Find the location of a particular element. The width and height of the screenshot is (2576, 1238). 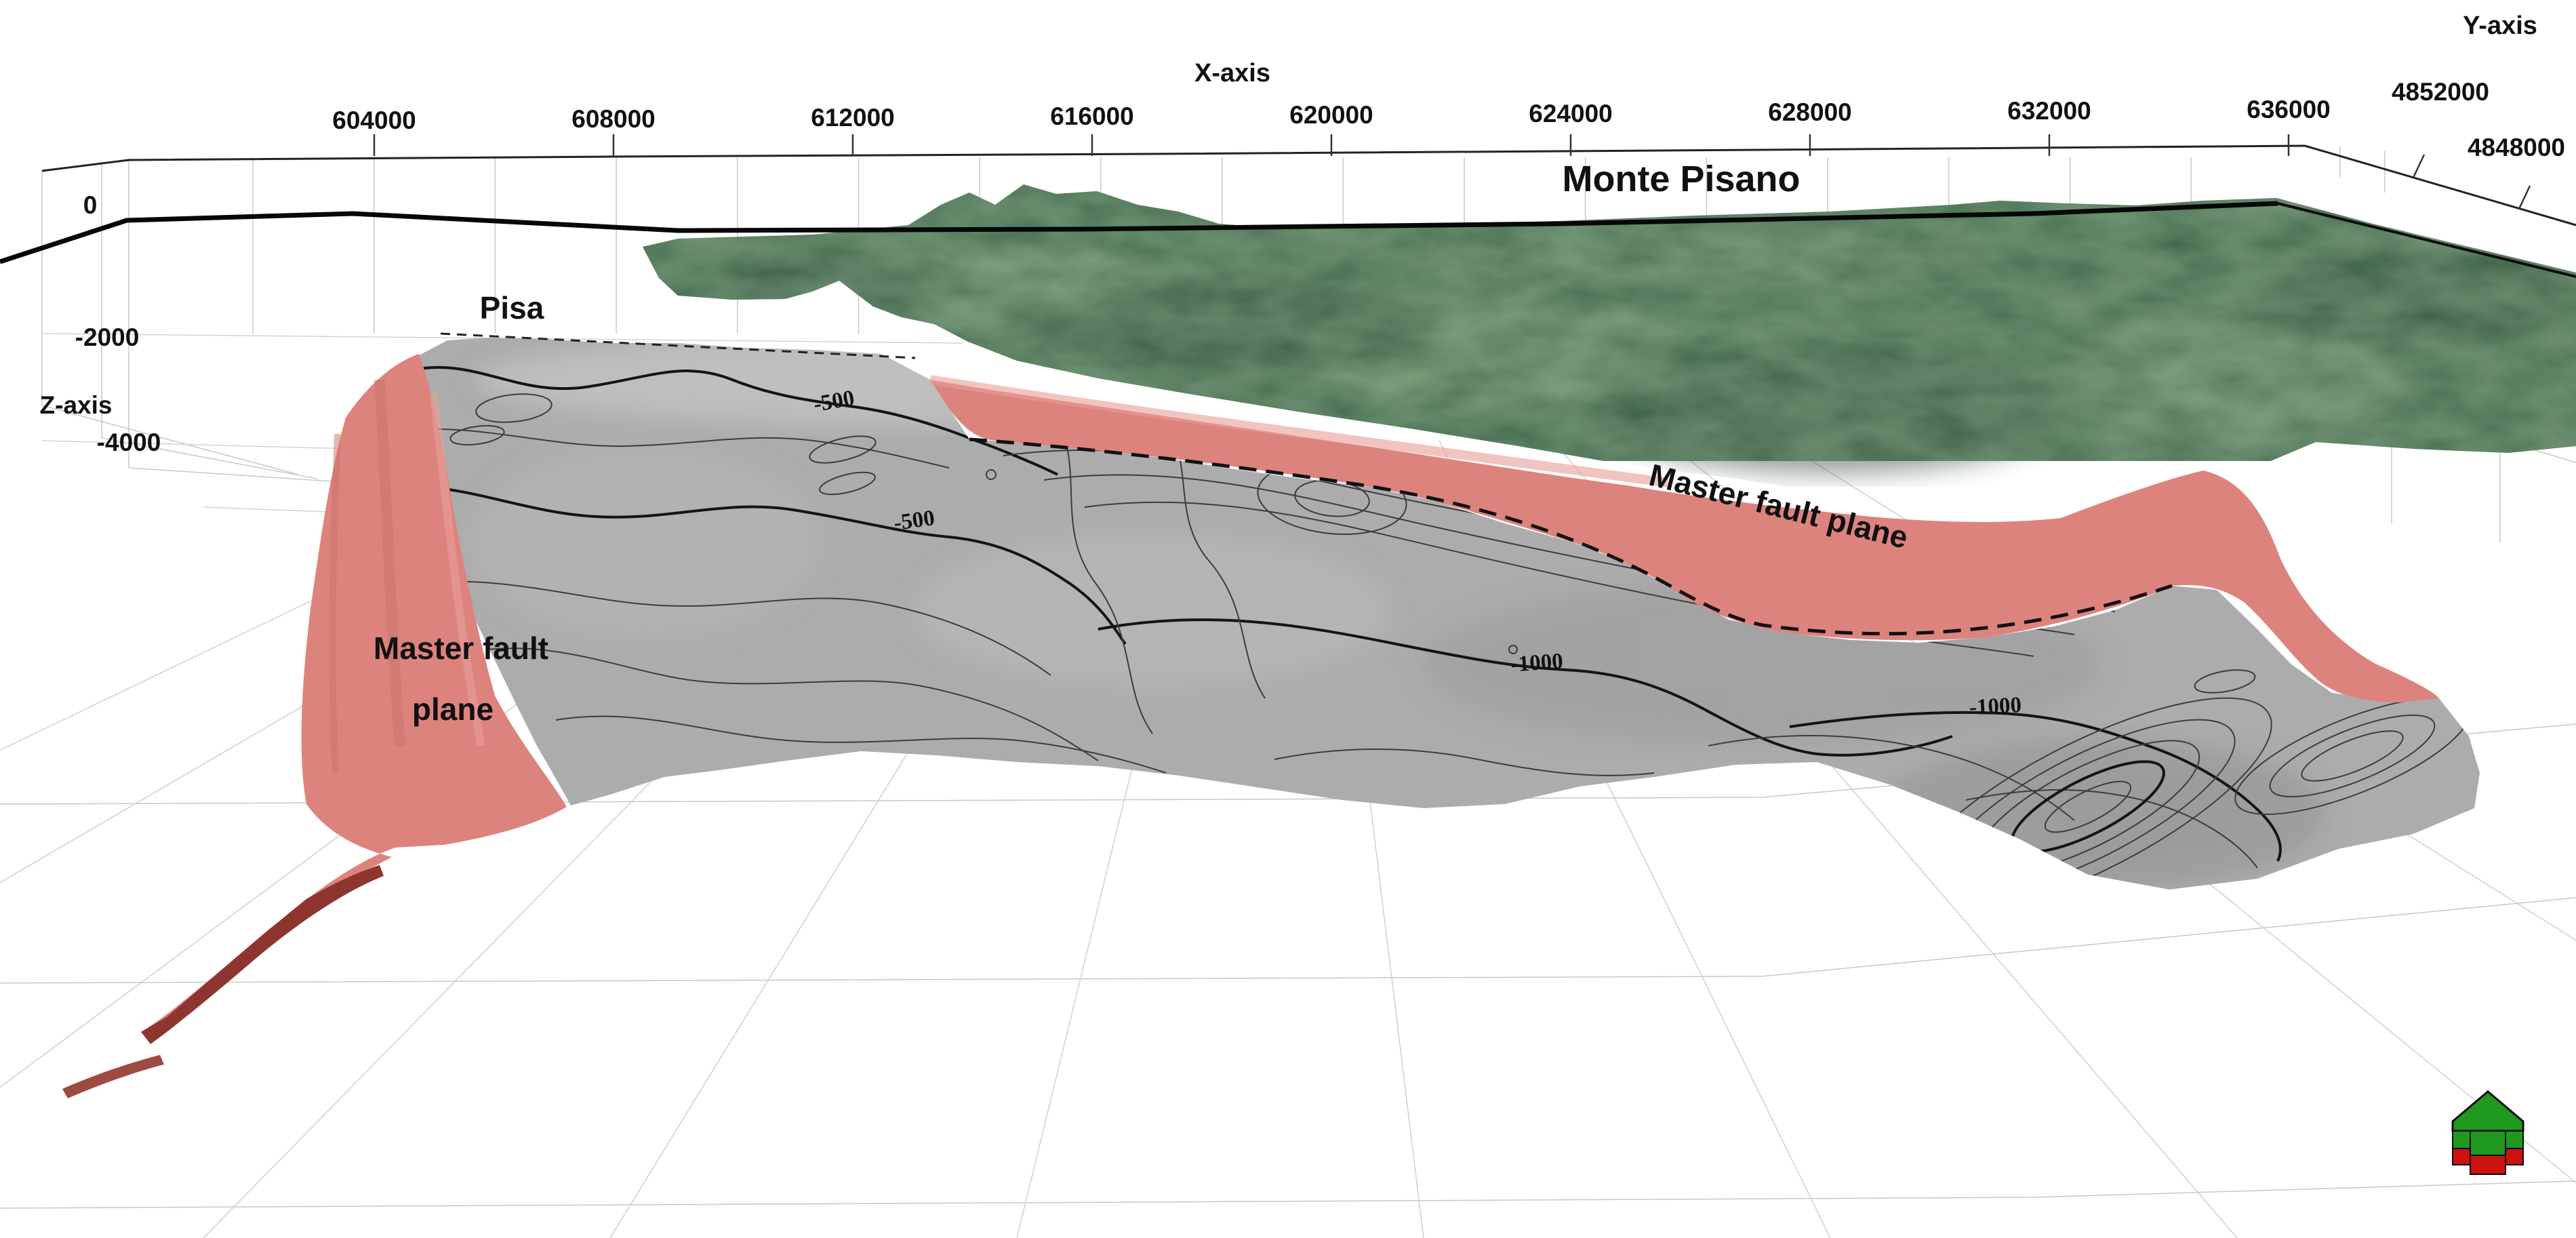

x-axis-title: X-axis is located at coordinates (1232, 73).